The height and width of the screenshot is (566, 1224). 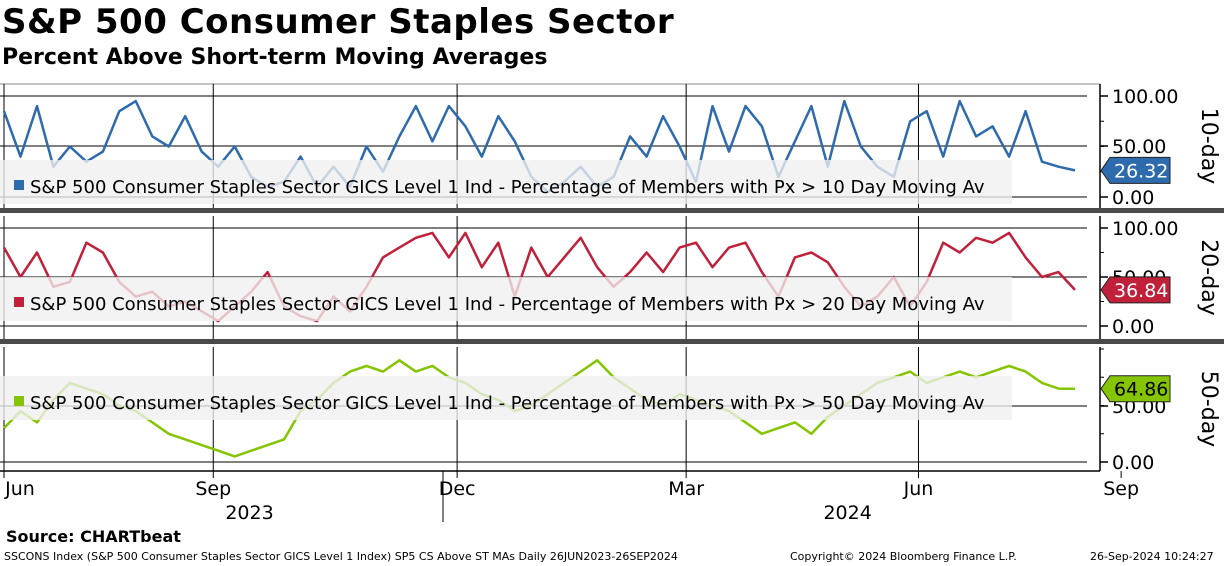 What do you see at coordinates (1208, 277) in the screenshot?
I see `panel-label: 20-day` at bounding box center [1208, 277].